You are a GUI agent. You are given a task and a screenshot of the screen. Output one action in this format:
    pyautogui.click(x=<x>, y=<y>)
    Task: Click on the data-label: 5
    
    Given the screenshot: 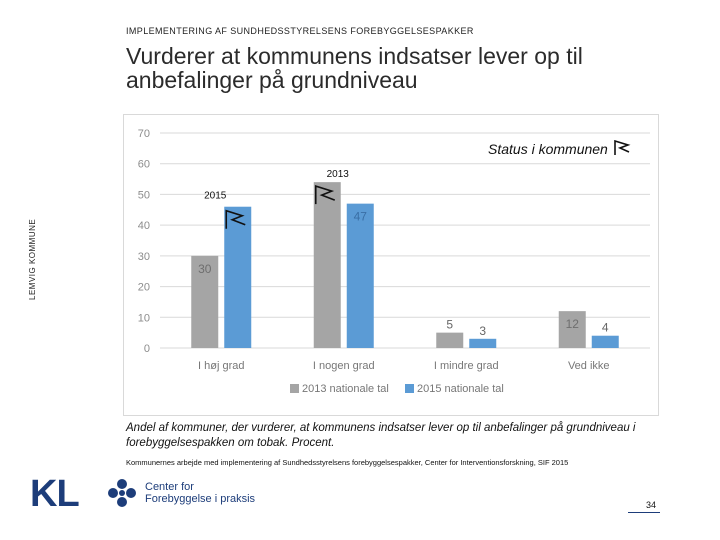 What is the action you would take?
    pyautogui.click(x=449, y=325)
    